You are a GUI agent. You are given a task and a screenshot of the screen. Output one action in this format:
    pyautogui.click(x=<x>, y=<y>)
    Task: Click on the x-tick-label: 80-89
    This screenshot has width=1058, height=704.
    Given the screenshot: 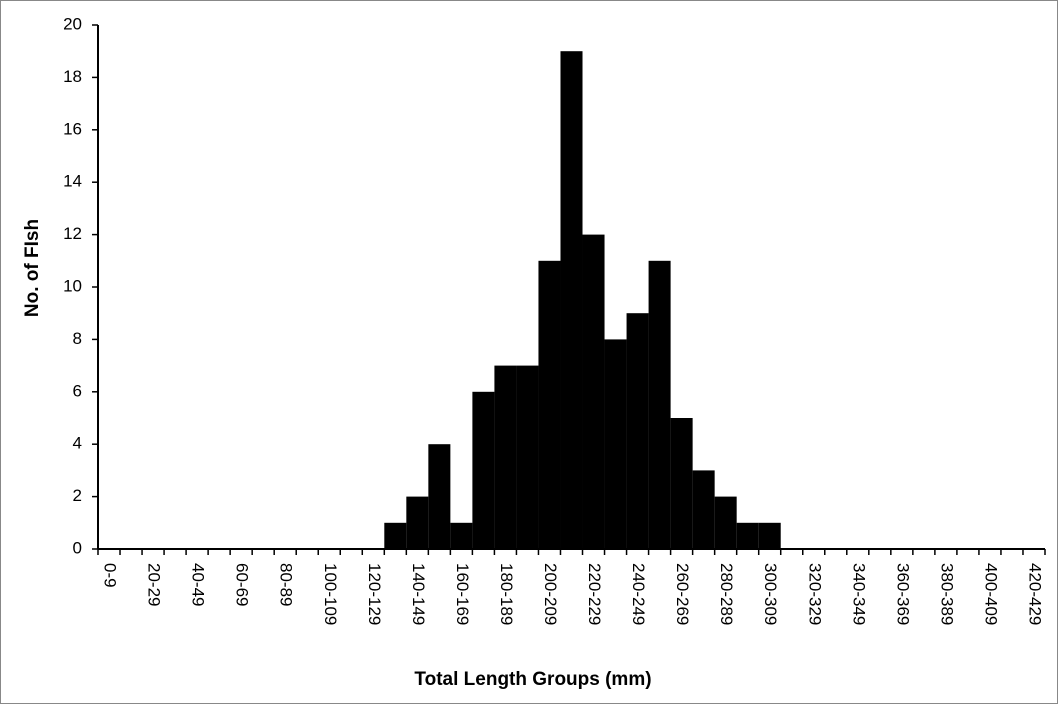 What is the action you would take?
    pyautogui.click(x=286, y=584)
    